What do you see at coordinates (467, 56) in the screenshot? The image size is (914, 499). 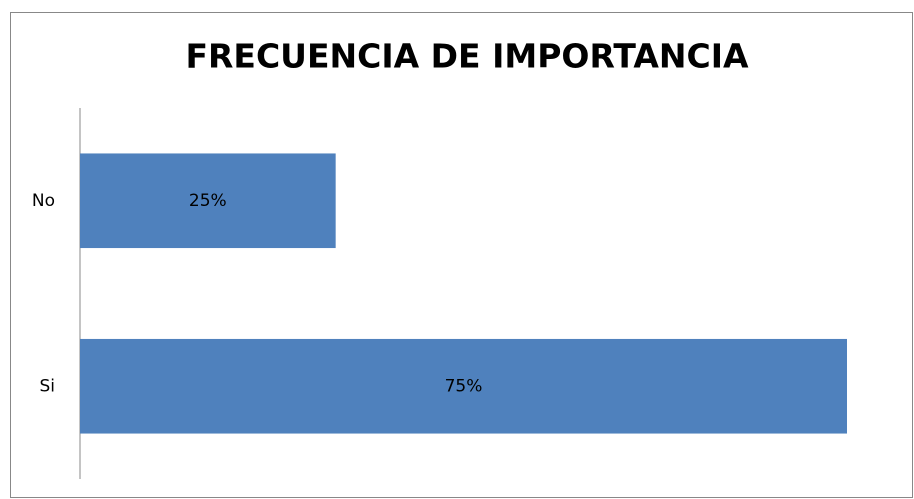 I see `chart-title: FRECUENCIA DE IMPORTANCIA` at bounding box center [467, 56].